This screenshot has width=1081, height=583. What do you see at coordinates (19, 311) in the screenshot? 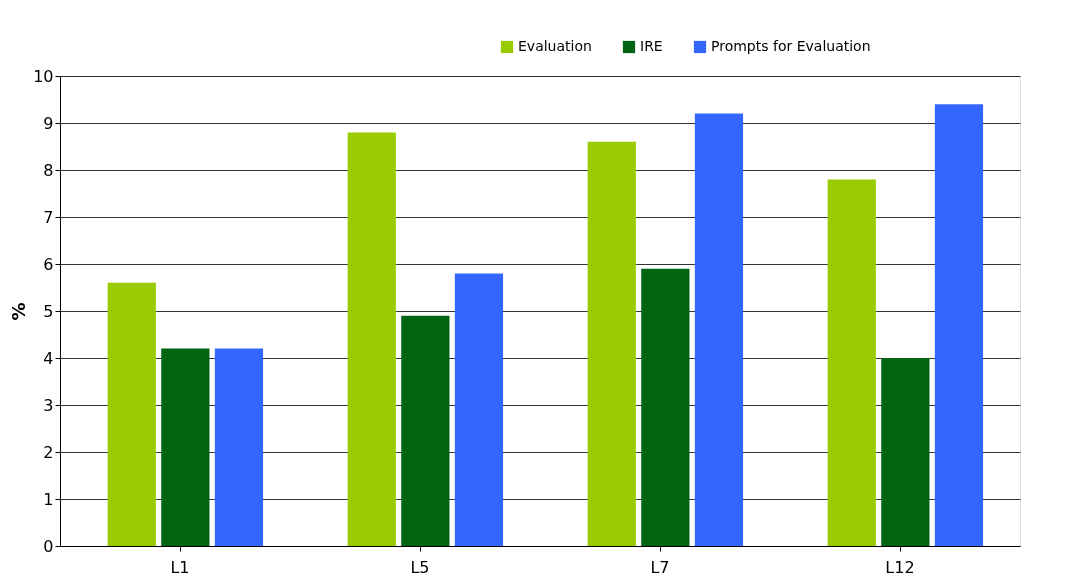
I see `y-axis-title: %` at bounding box center [19, 311].